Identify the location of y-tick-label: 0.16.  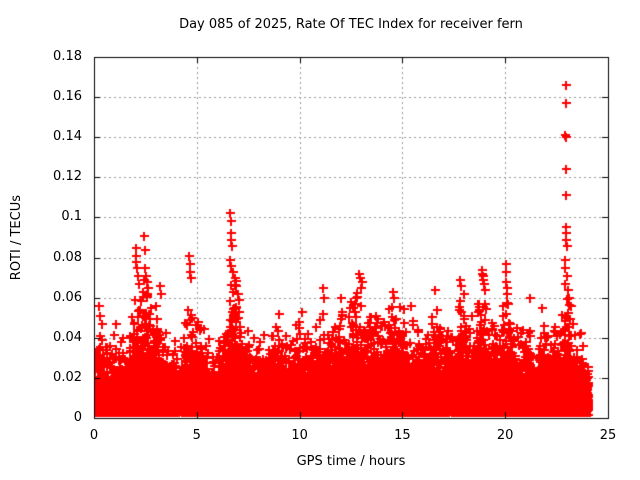
(67, 97).